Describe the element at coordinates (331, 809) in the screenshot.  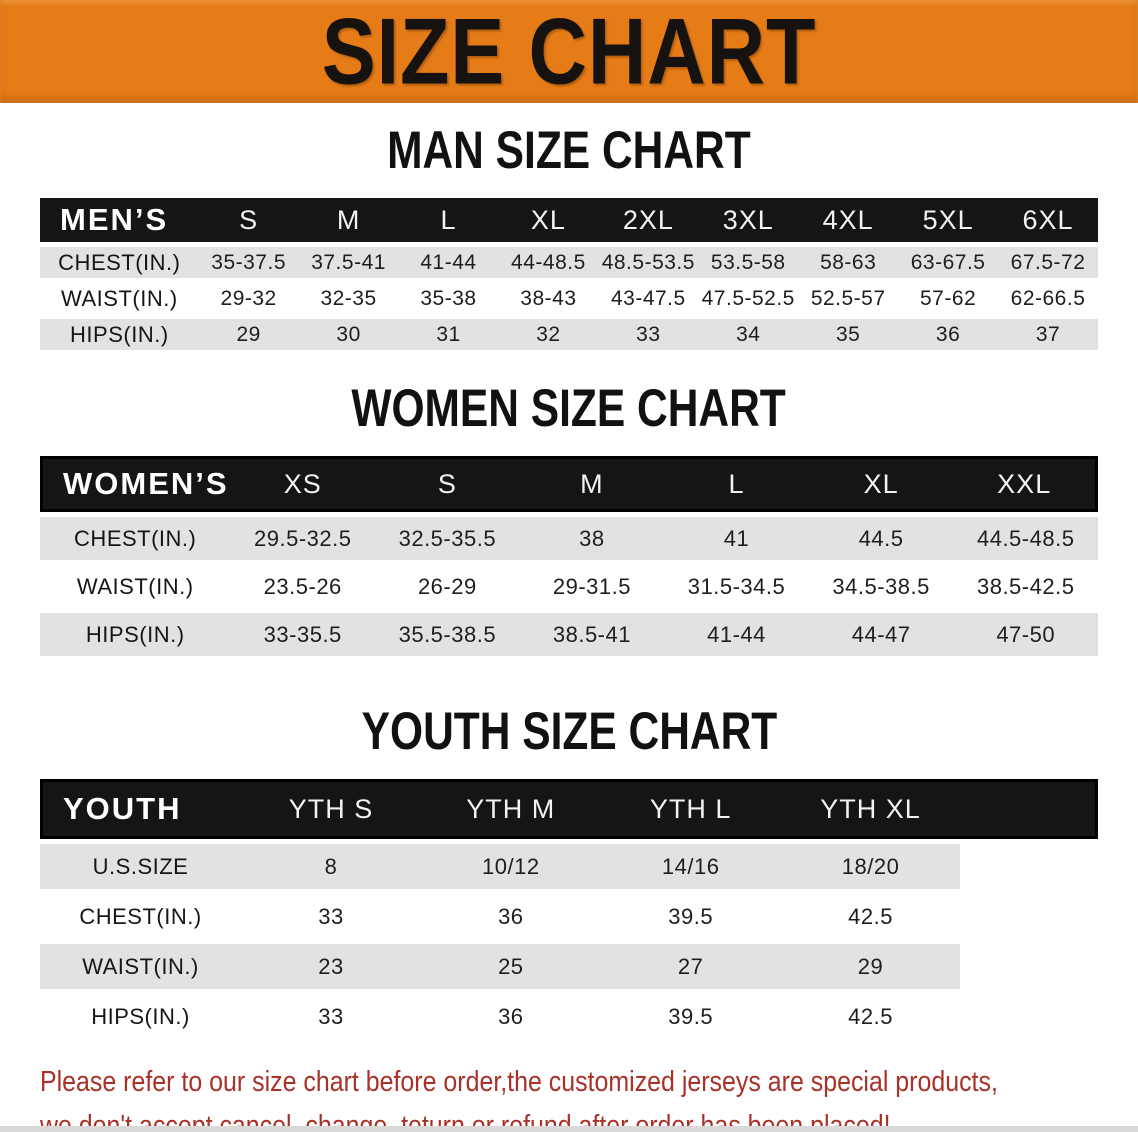
I see `size-column-header: YTH S` at that location.